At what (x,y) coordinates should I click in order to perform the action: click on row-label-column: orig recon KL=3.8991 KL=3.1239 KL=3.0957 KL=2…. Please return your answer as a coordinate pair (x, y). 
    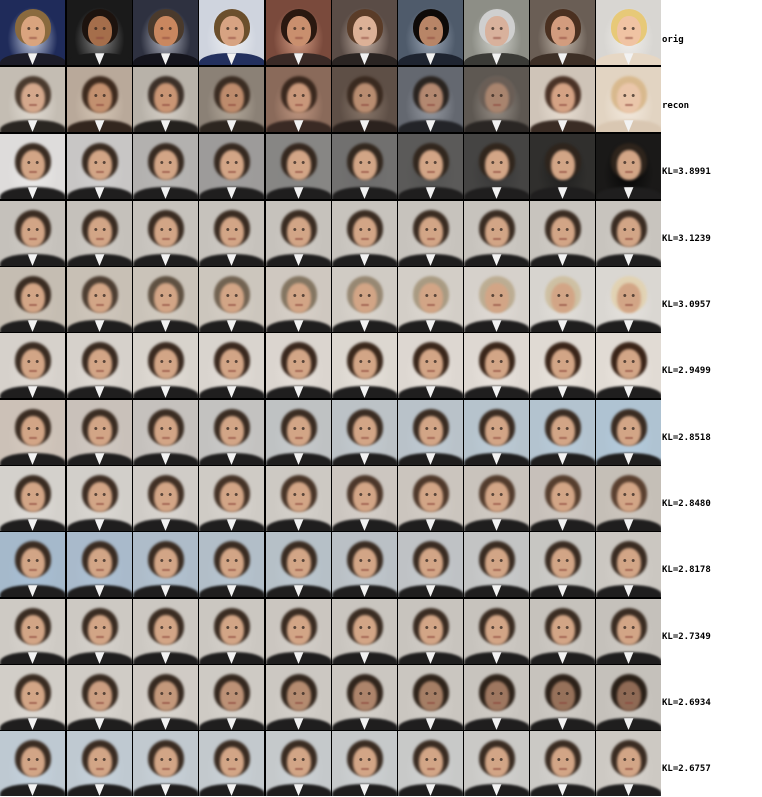
    Looking at the image, I should click on (711, 398).